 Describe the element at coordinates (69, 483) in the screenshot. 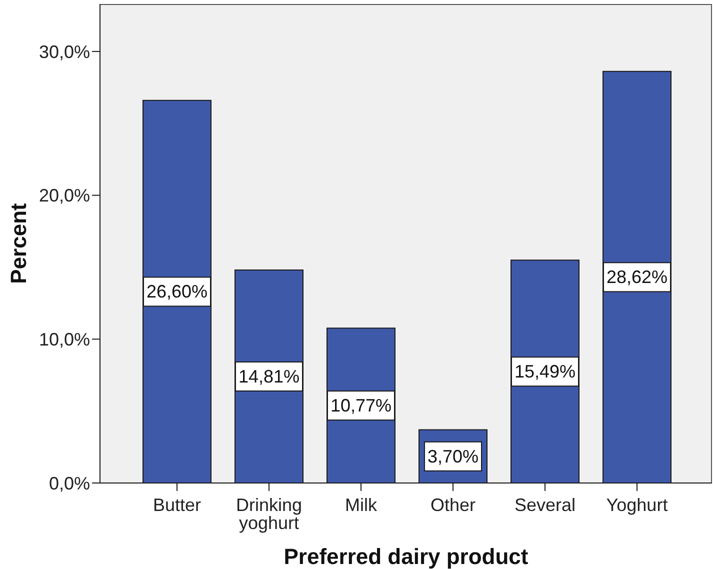

I see `y-tick-label: 0,0%` at that location.